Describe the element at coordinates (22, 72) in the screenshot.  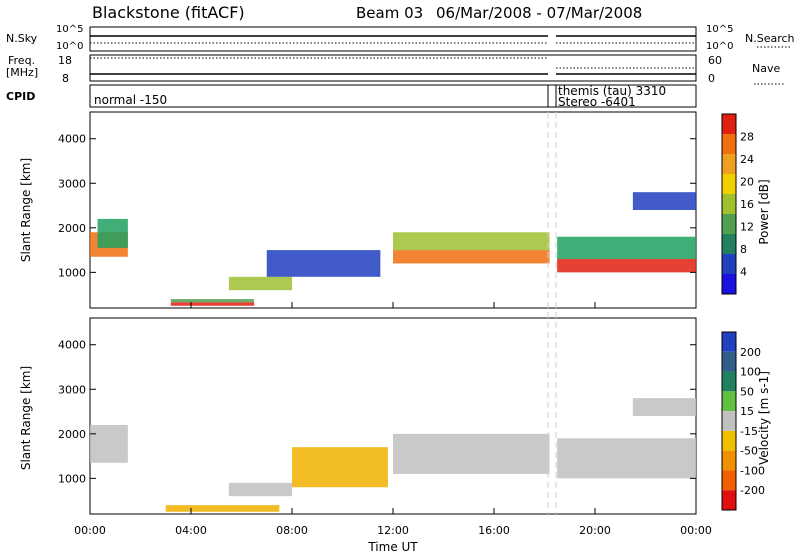
I see `freq-unit: [MHz]` at that location.